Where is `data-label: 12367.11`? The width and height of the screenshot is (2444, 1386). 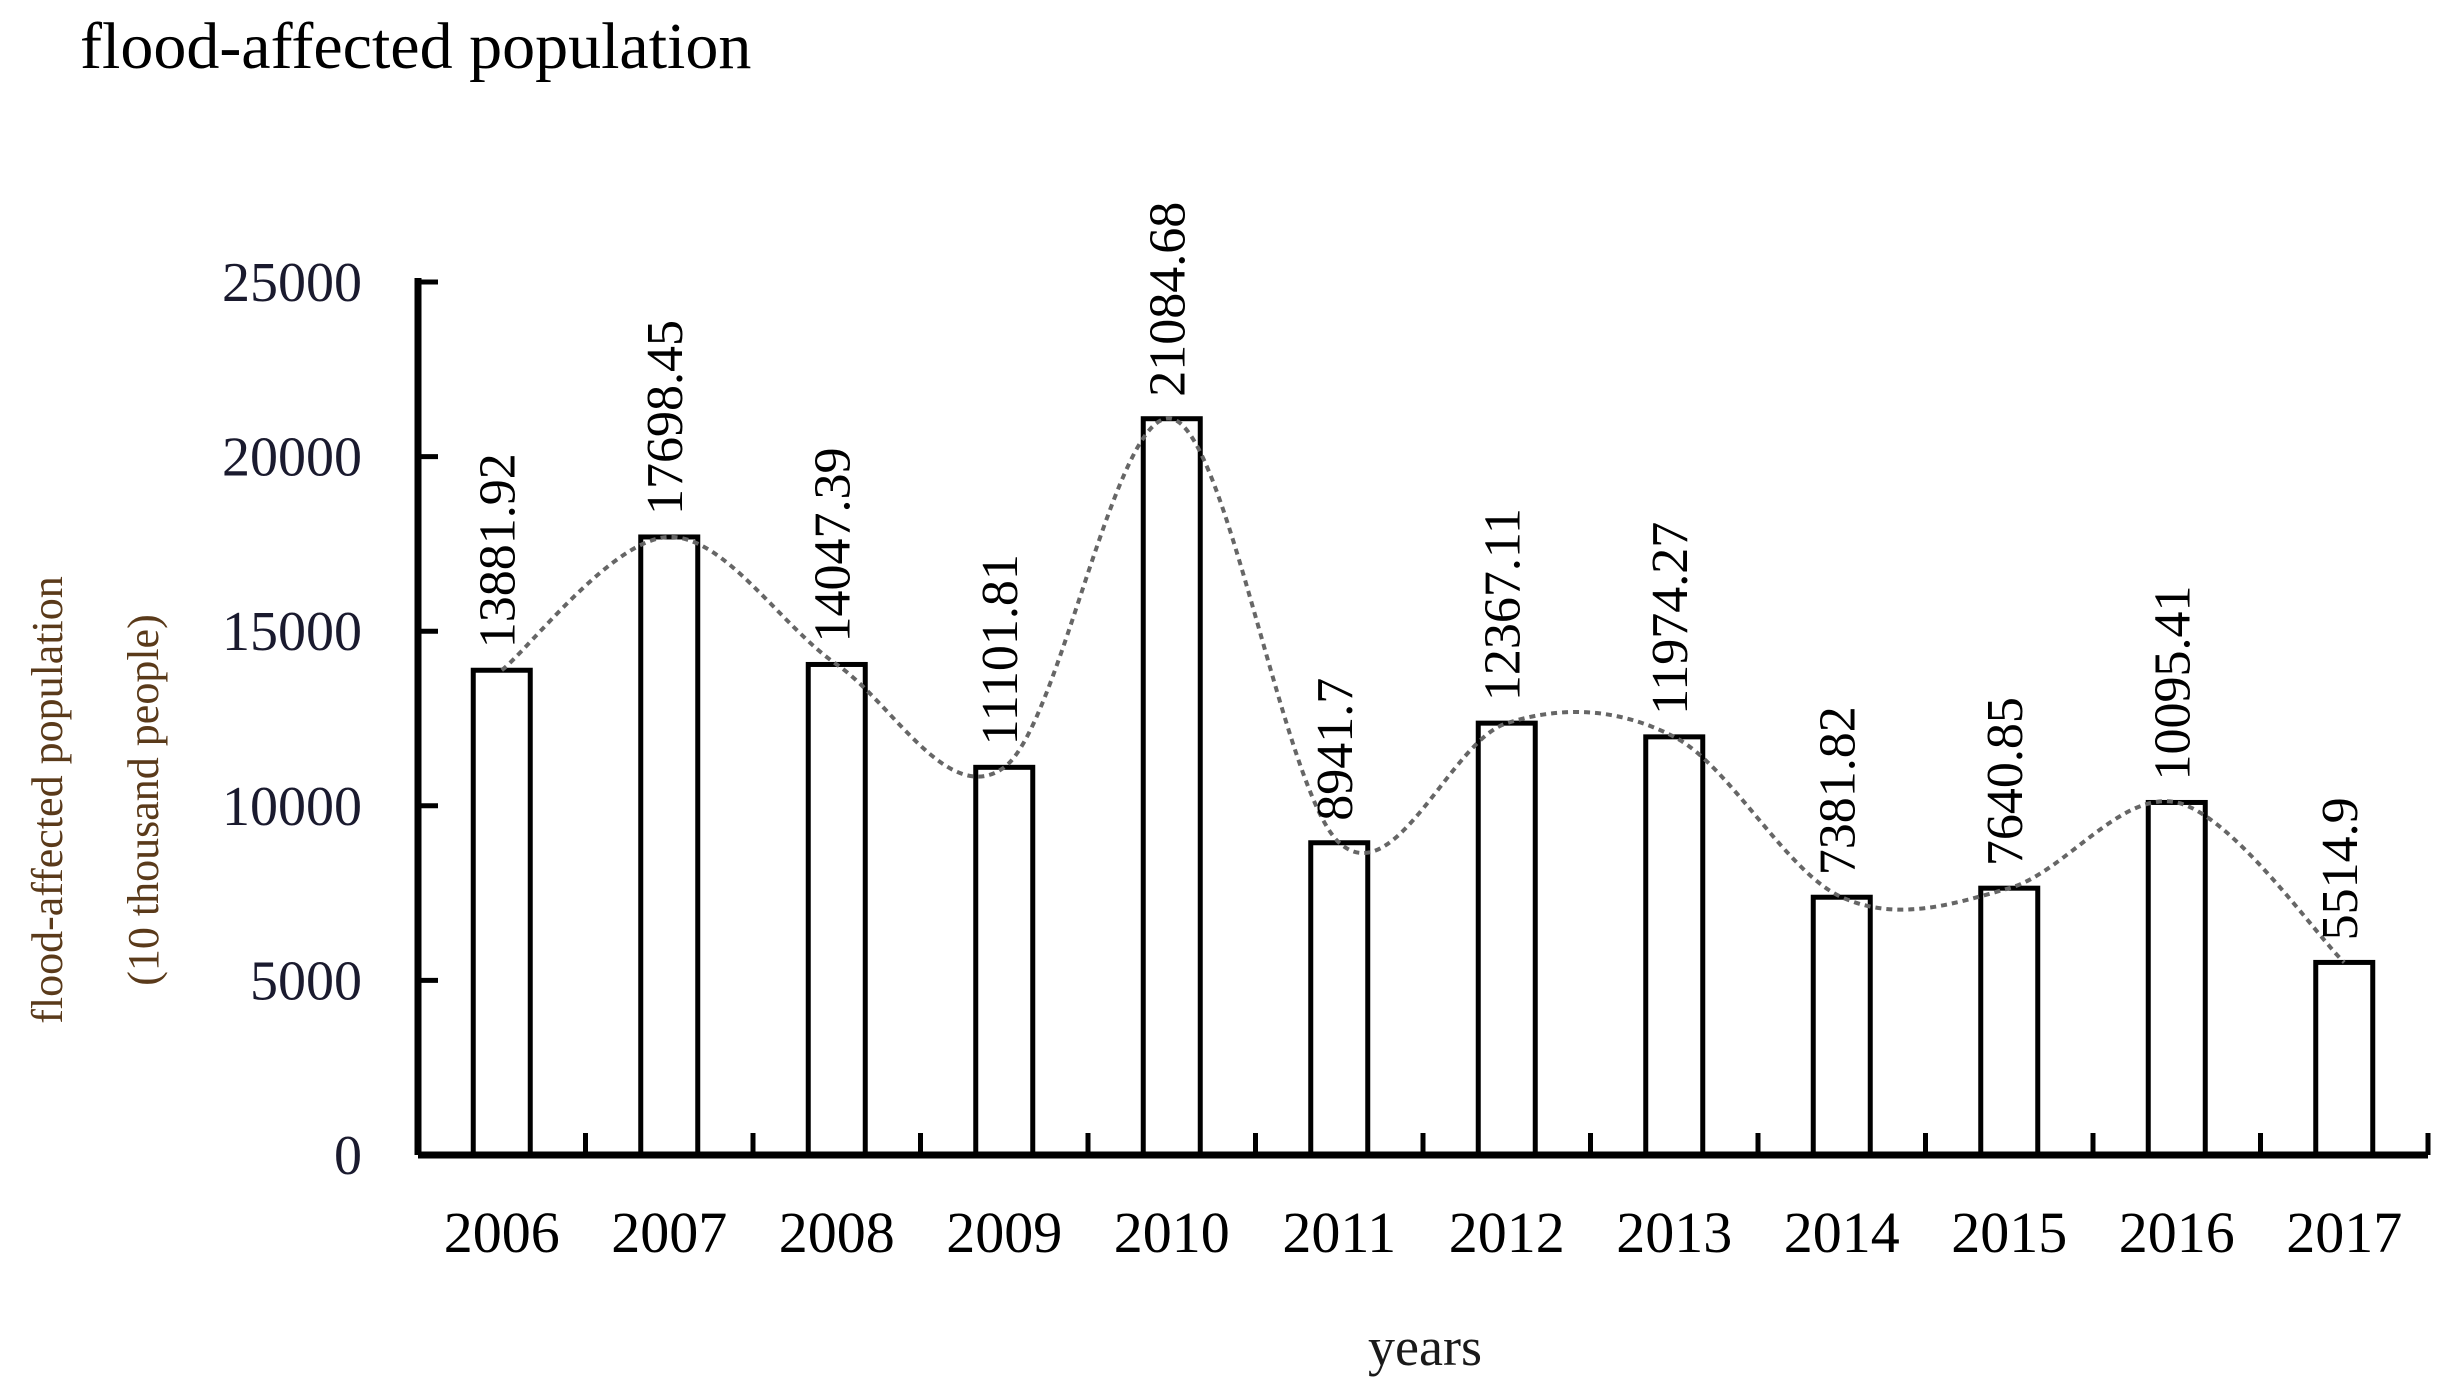 data-label: 12367.11 is located at coordinates (1503, 604).